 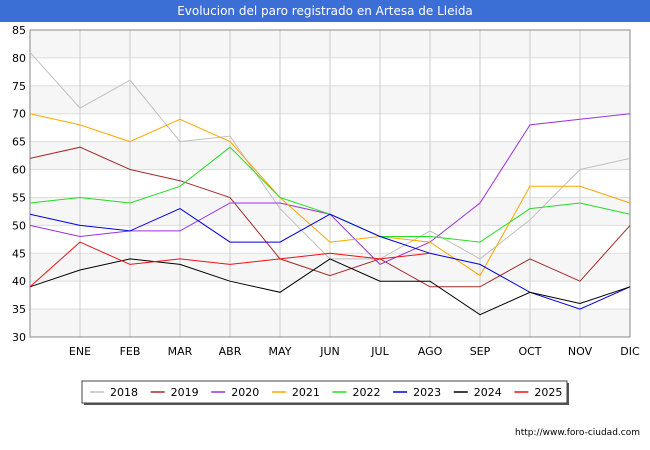 What do you see at coordinates (19, 86) in the screenshot?
I see `y-tick-label: 75` at bounding box center [19, 86].